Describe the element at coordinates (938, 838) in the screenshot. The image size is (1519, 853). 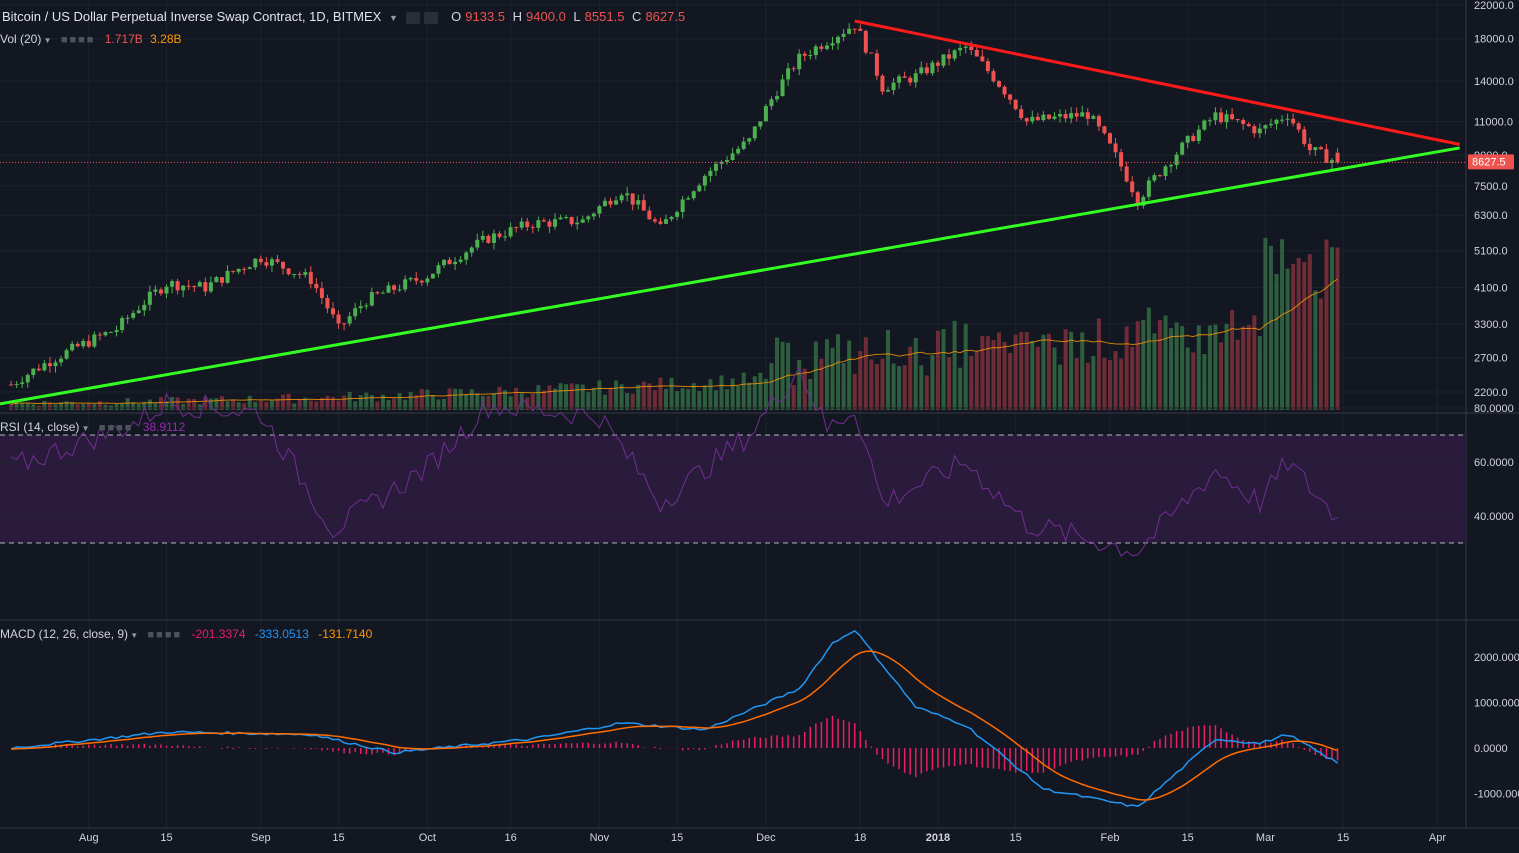
I see `time-axis-label: 2018` at that location.